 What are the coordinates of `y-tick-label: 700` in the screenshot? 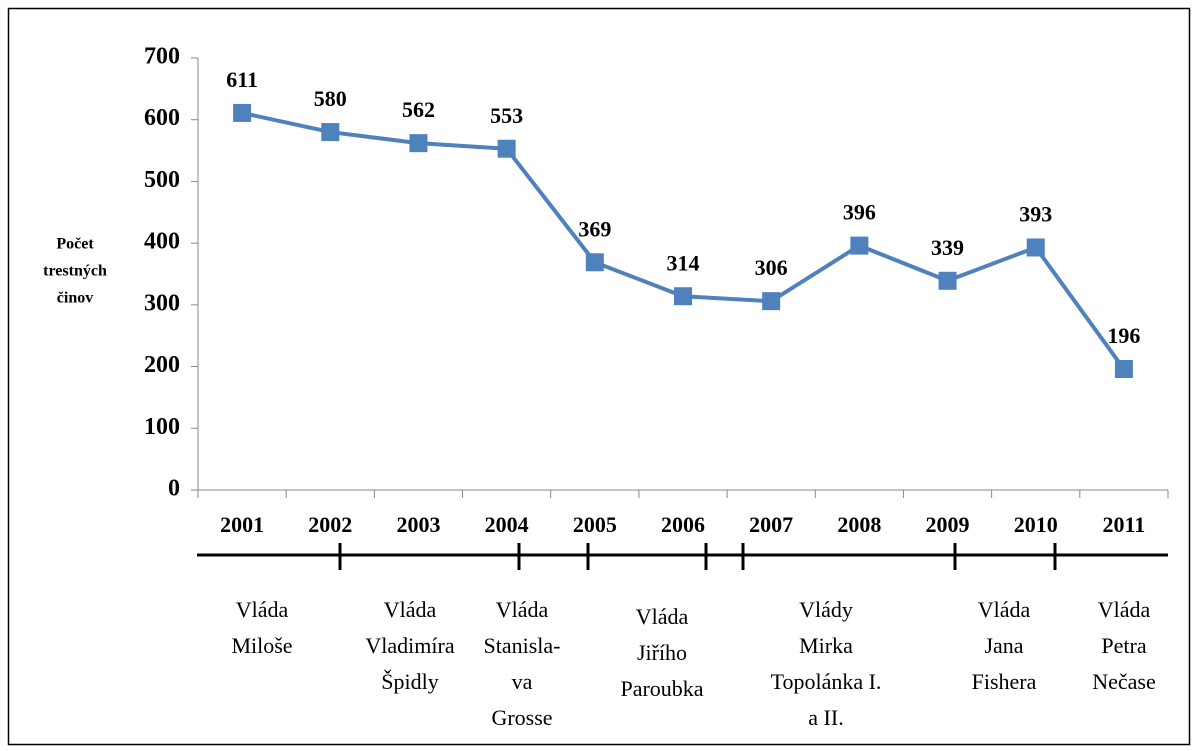 It's located at (162, 57).